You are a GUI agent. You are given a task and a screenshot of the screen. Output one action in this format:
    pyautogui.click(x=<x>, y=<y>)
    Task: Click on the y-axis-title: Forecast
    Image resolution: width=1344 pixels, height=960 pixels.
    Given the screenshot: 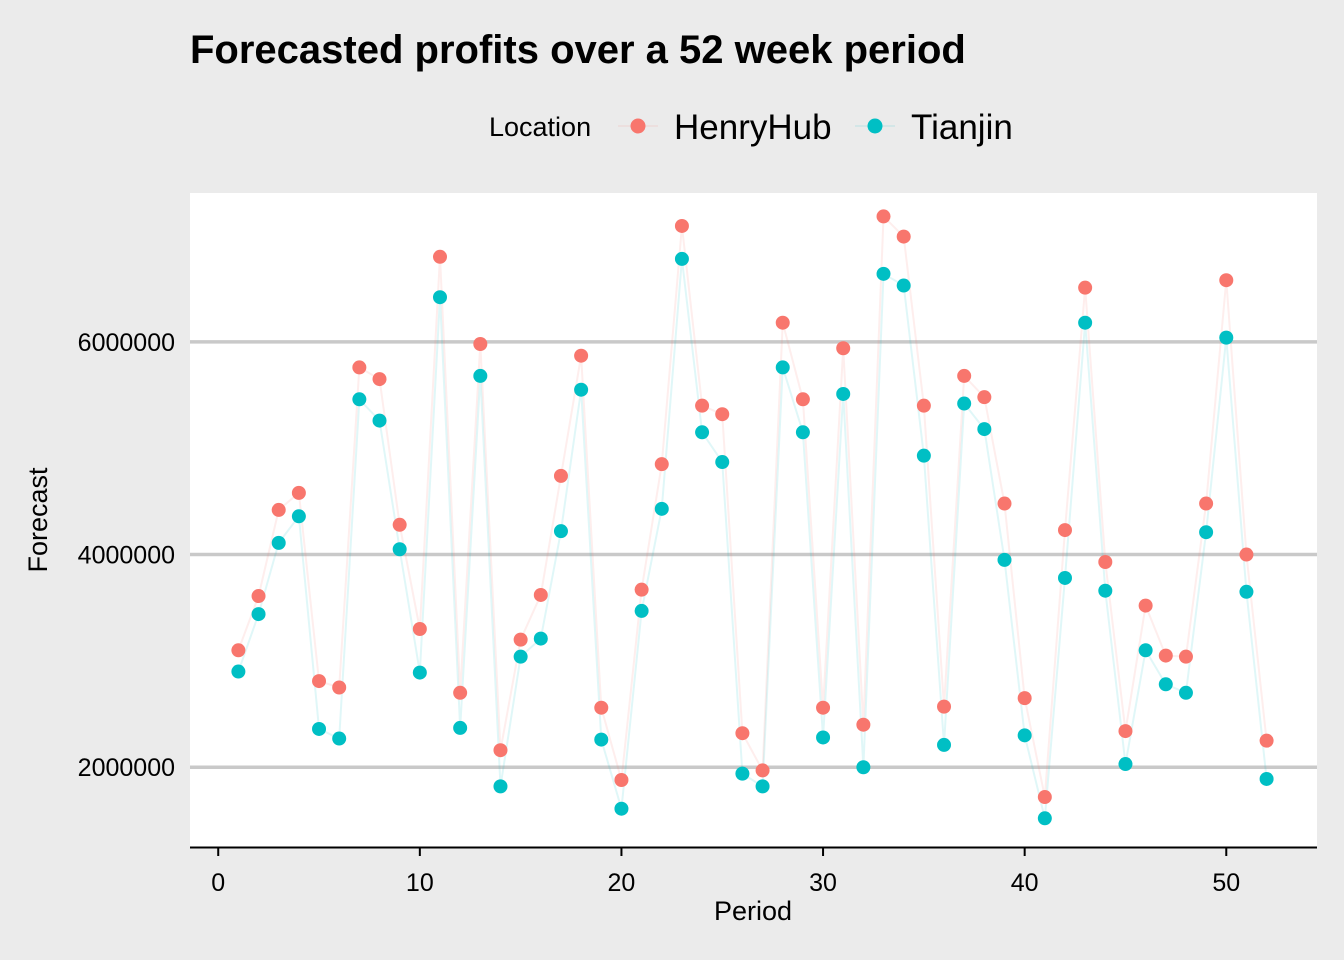 What is the action you would take?
    pyautogui.click(x=38, y=520)
    